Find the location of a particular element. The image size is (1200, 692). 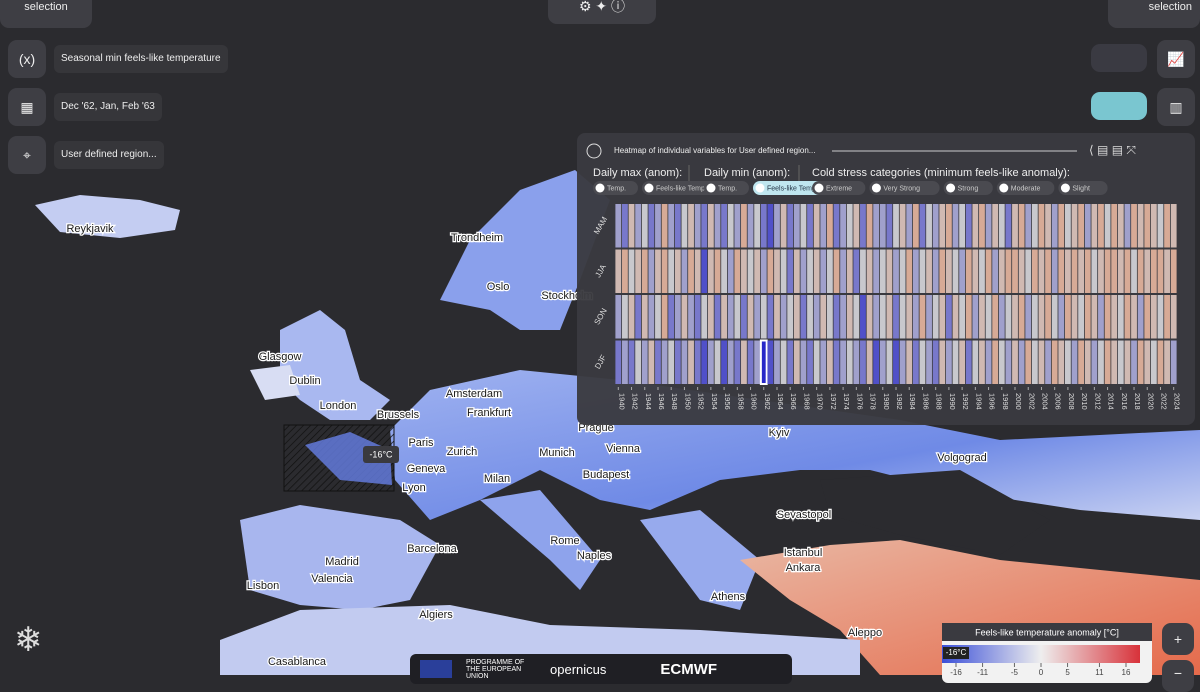

city-label: Oslo is located at coordinates (498, 287).